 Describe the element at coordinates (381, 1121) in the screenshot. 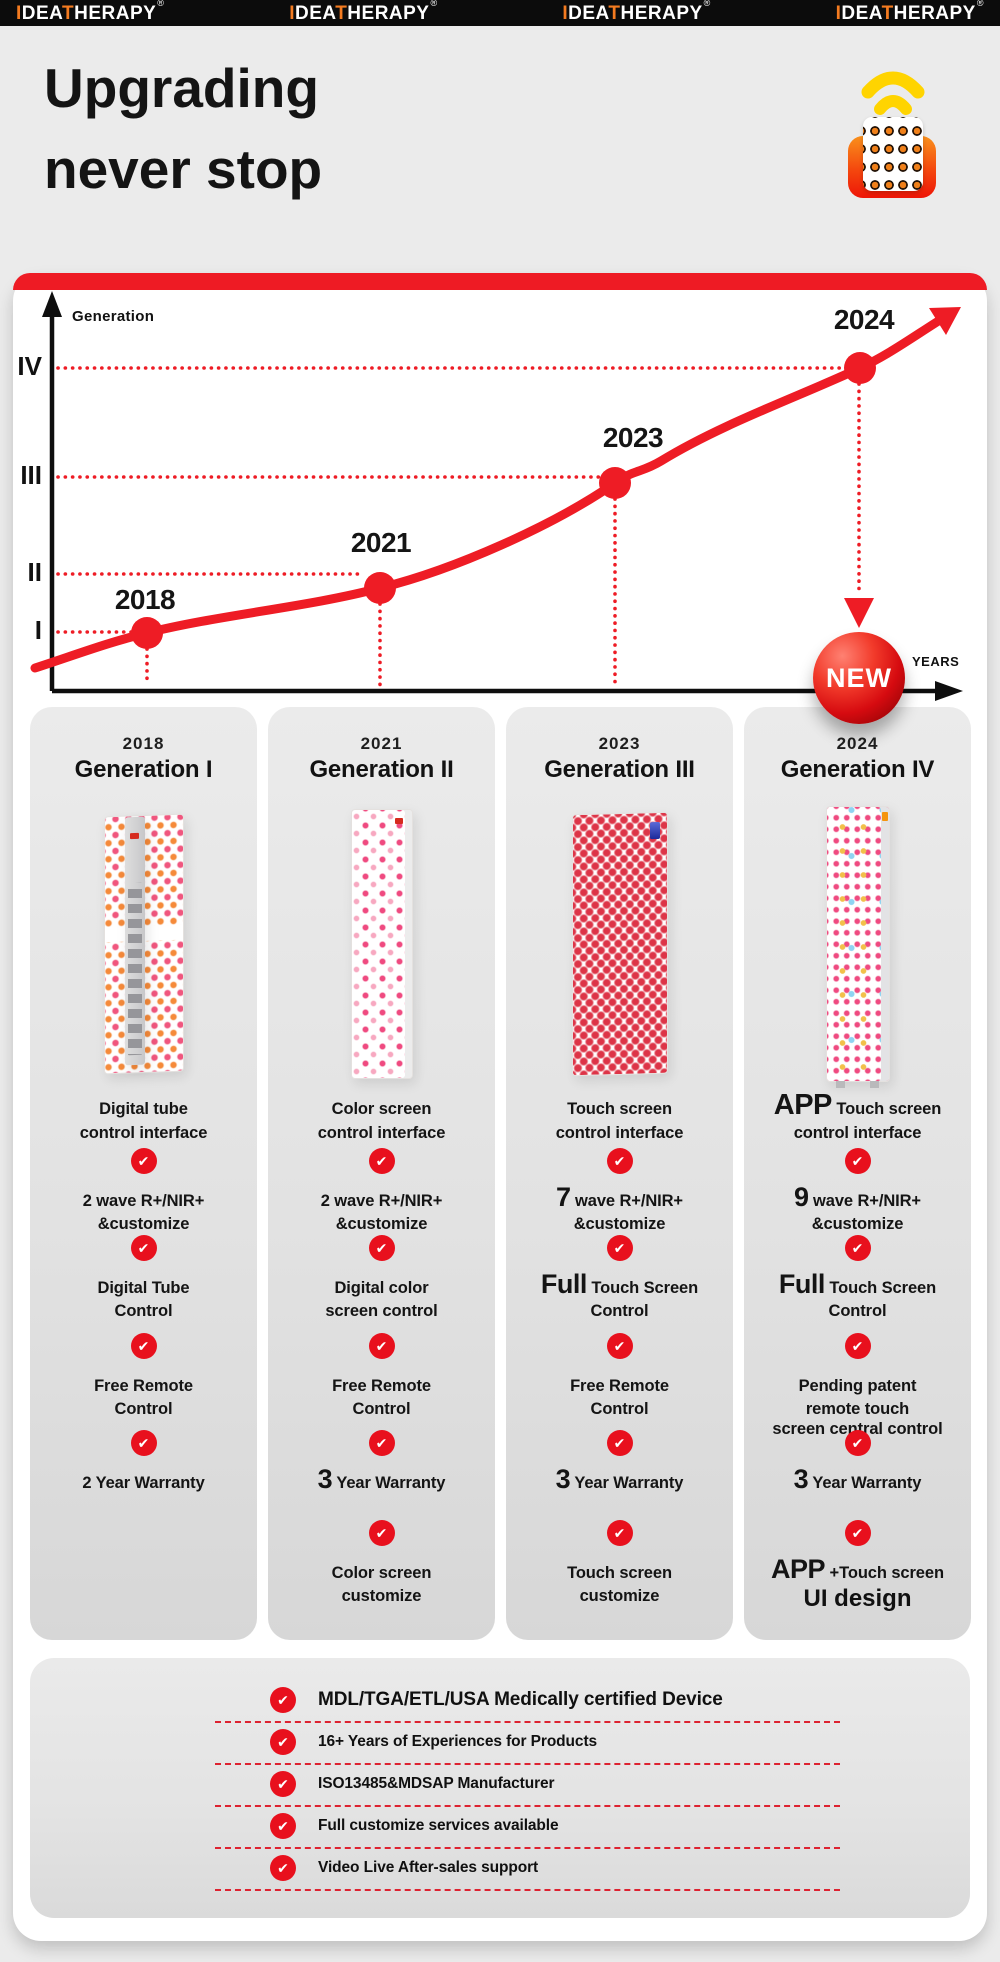

I see `interface-feature: Color screen control interface` at that location.